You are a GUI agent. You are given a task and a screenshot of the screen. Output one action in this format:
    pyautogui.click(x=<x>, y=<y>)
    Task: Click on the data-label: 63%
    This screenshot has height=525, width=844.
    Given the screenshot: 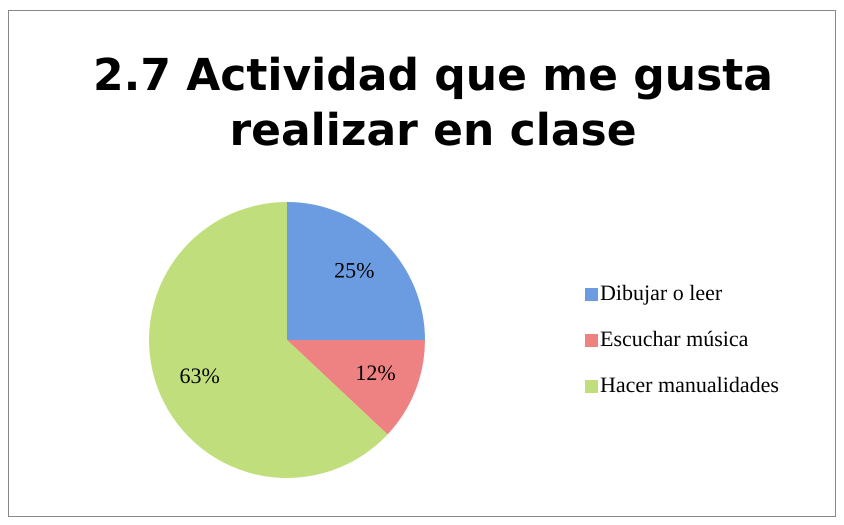 What is the action you would take?
    pyautogui.click(x=199, y=375)
    